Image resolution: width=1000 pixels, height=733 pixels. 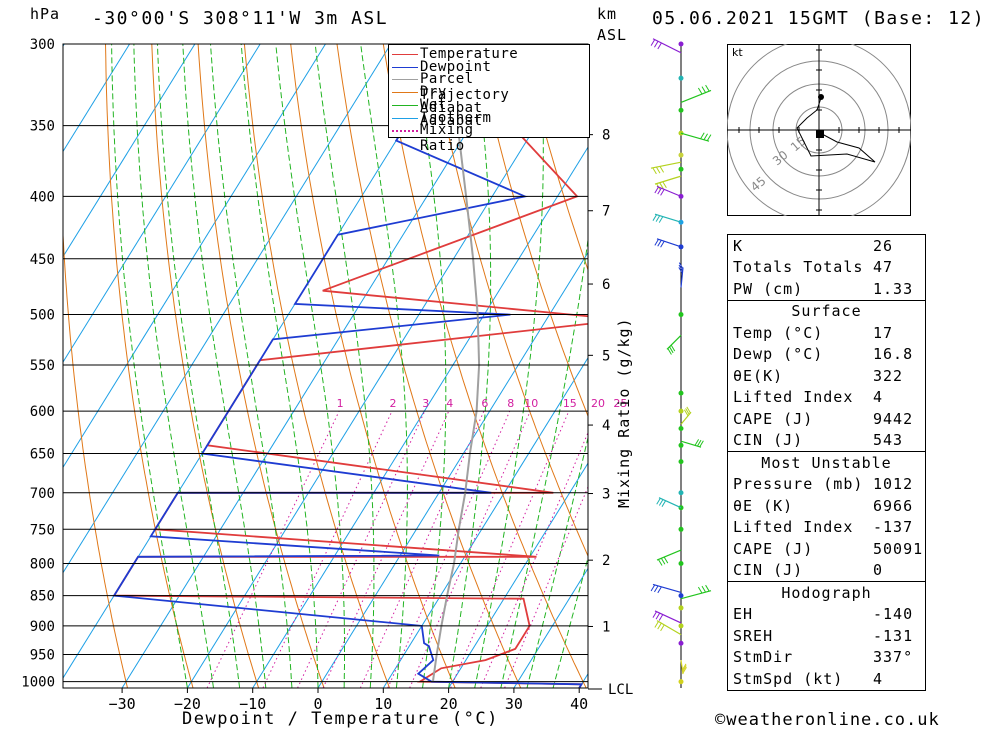 I want to click on hodograph-trace, so click(x=836, y=130).